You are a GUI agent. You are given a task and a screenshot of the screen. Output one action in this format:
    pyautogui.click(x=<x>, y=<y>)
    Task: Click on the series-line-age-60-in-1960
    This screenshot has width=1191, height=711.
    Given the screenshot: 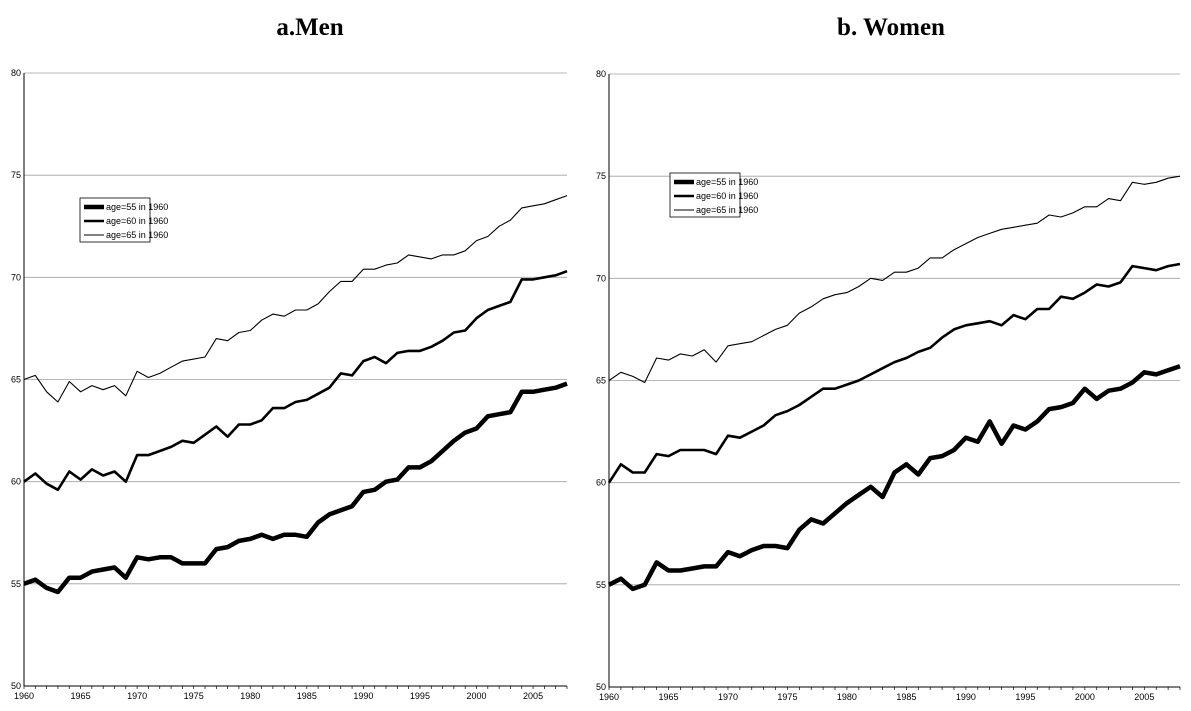 What is the action you would take?
    pyautogui.click(x=295, y=380)
    